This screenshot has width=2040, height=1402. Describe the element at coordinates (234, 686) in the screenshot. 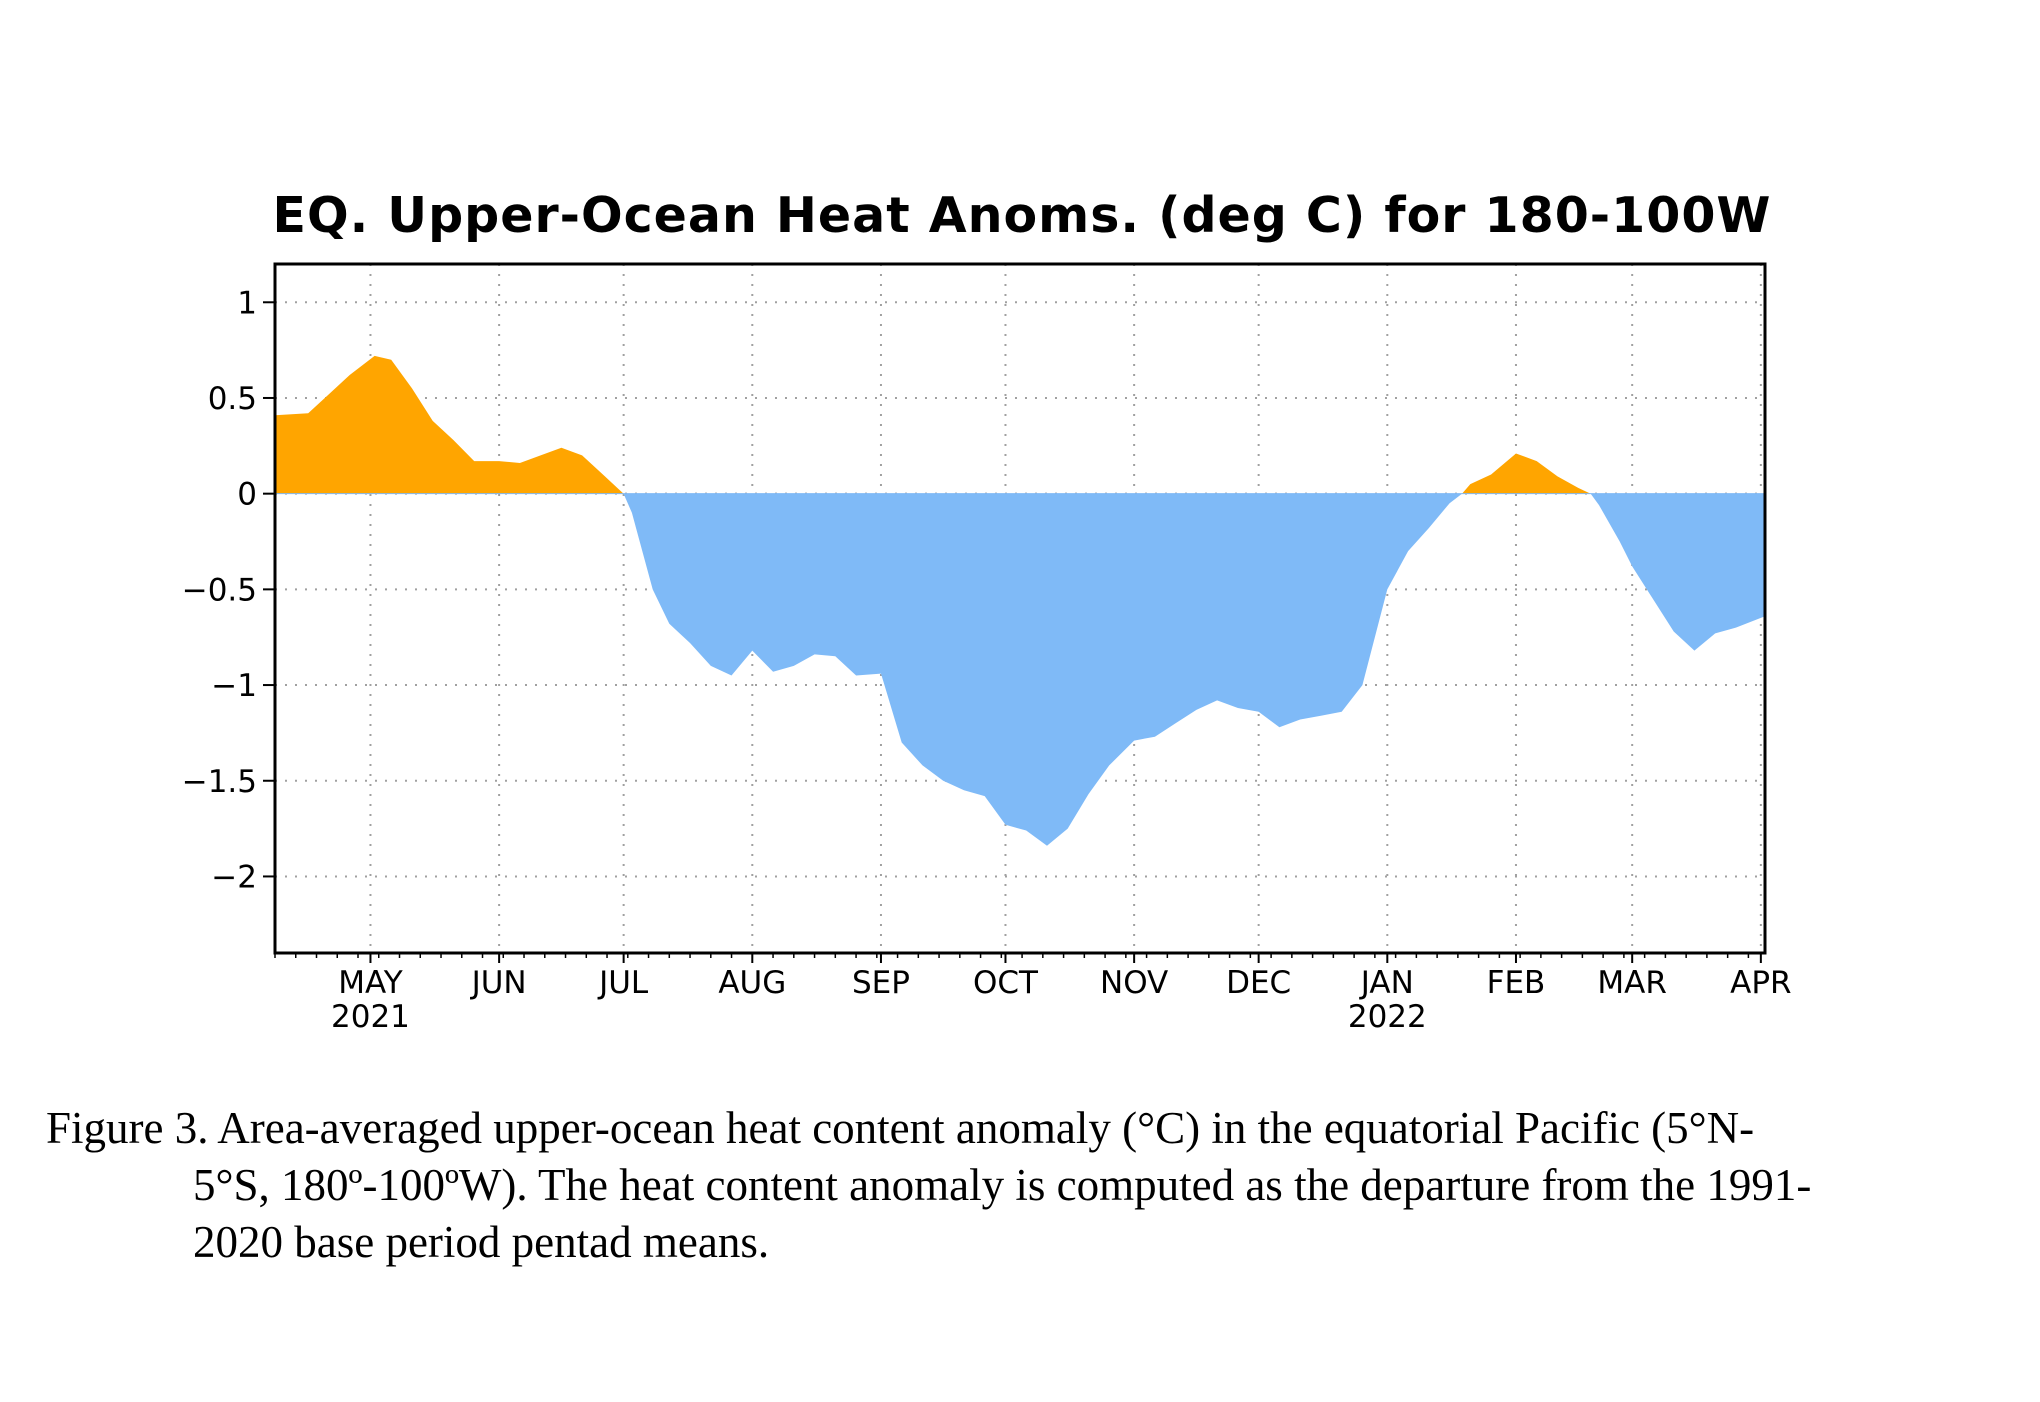

I see `y-tick-label: −1` at that location.